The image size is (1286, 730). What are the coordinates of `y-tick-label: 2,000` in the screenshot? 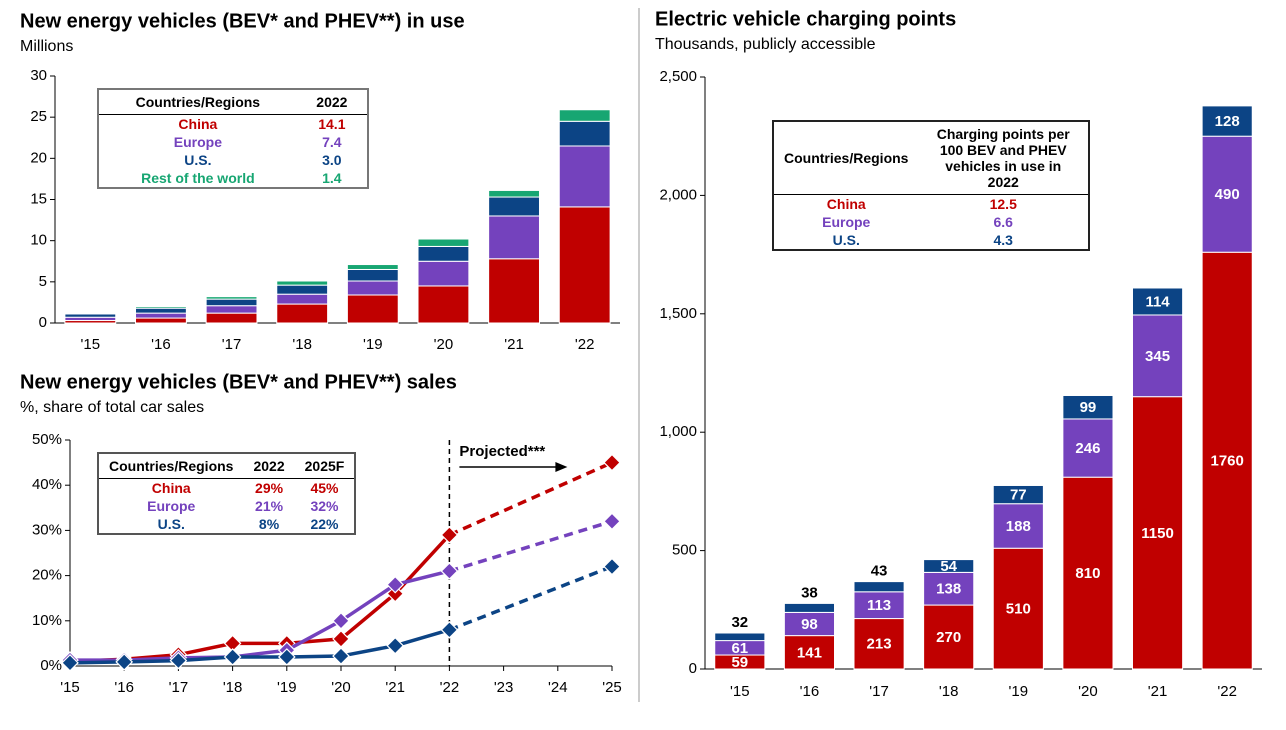 It's located at (678, 194).